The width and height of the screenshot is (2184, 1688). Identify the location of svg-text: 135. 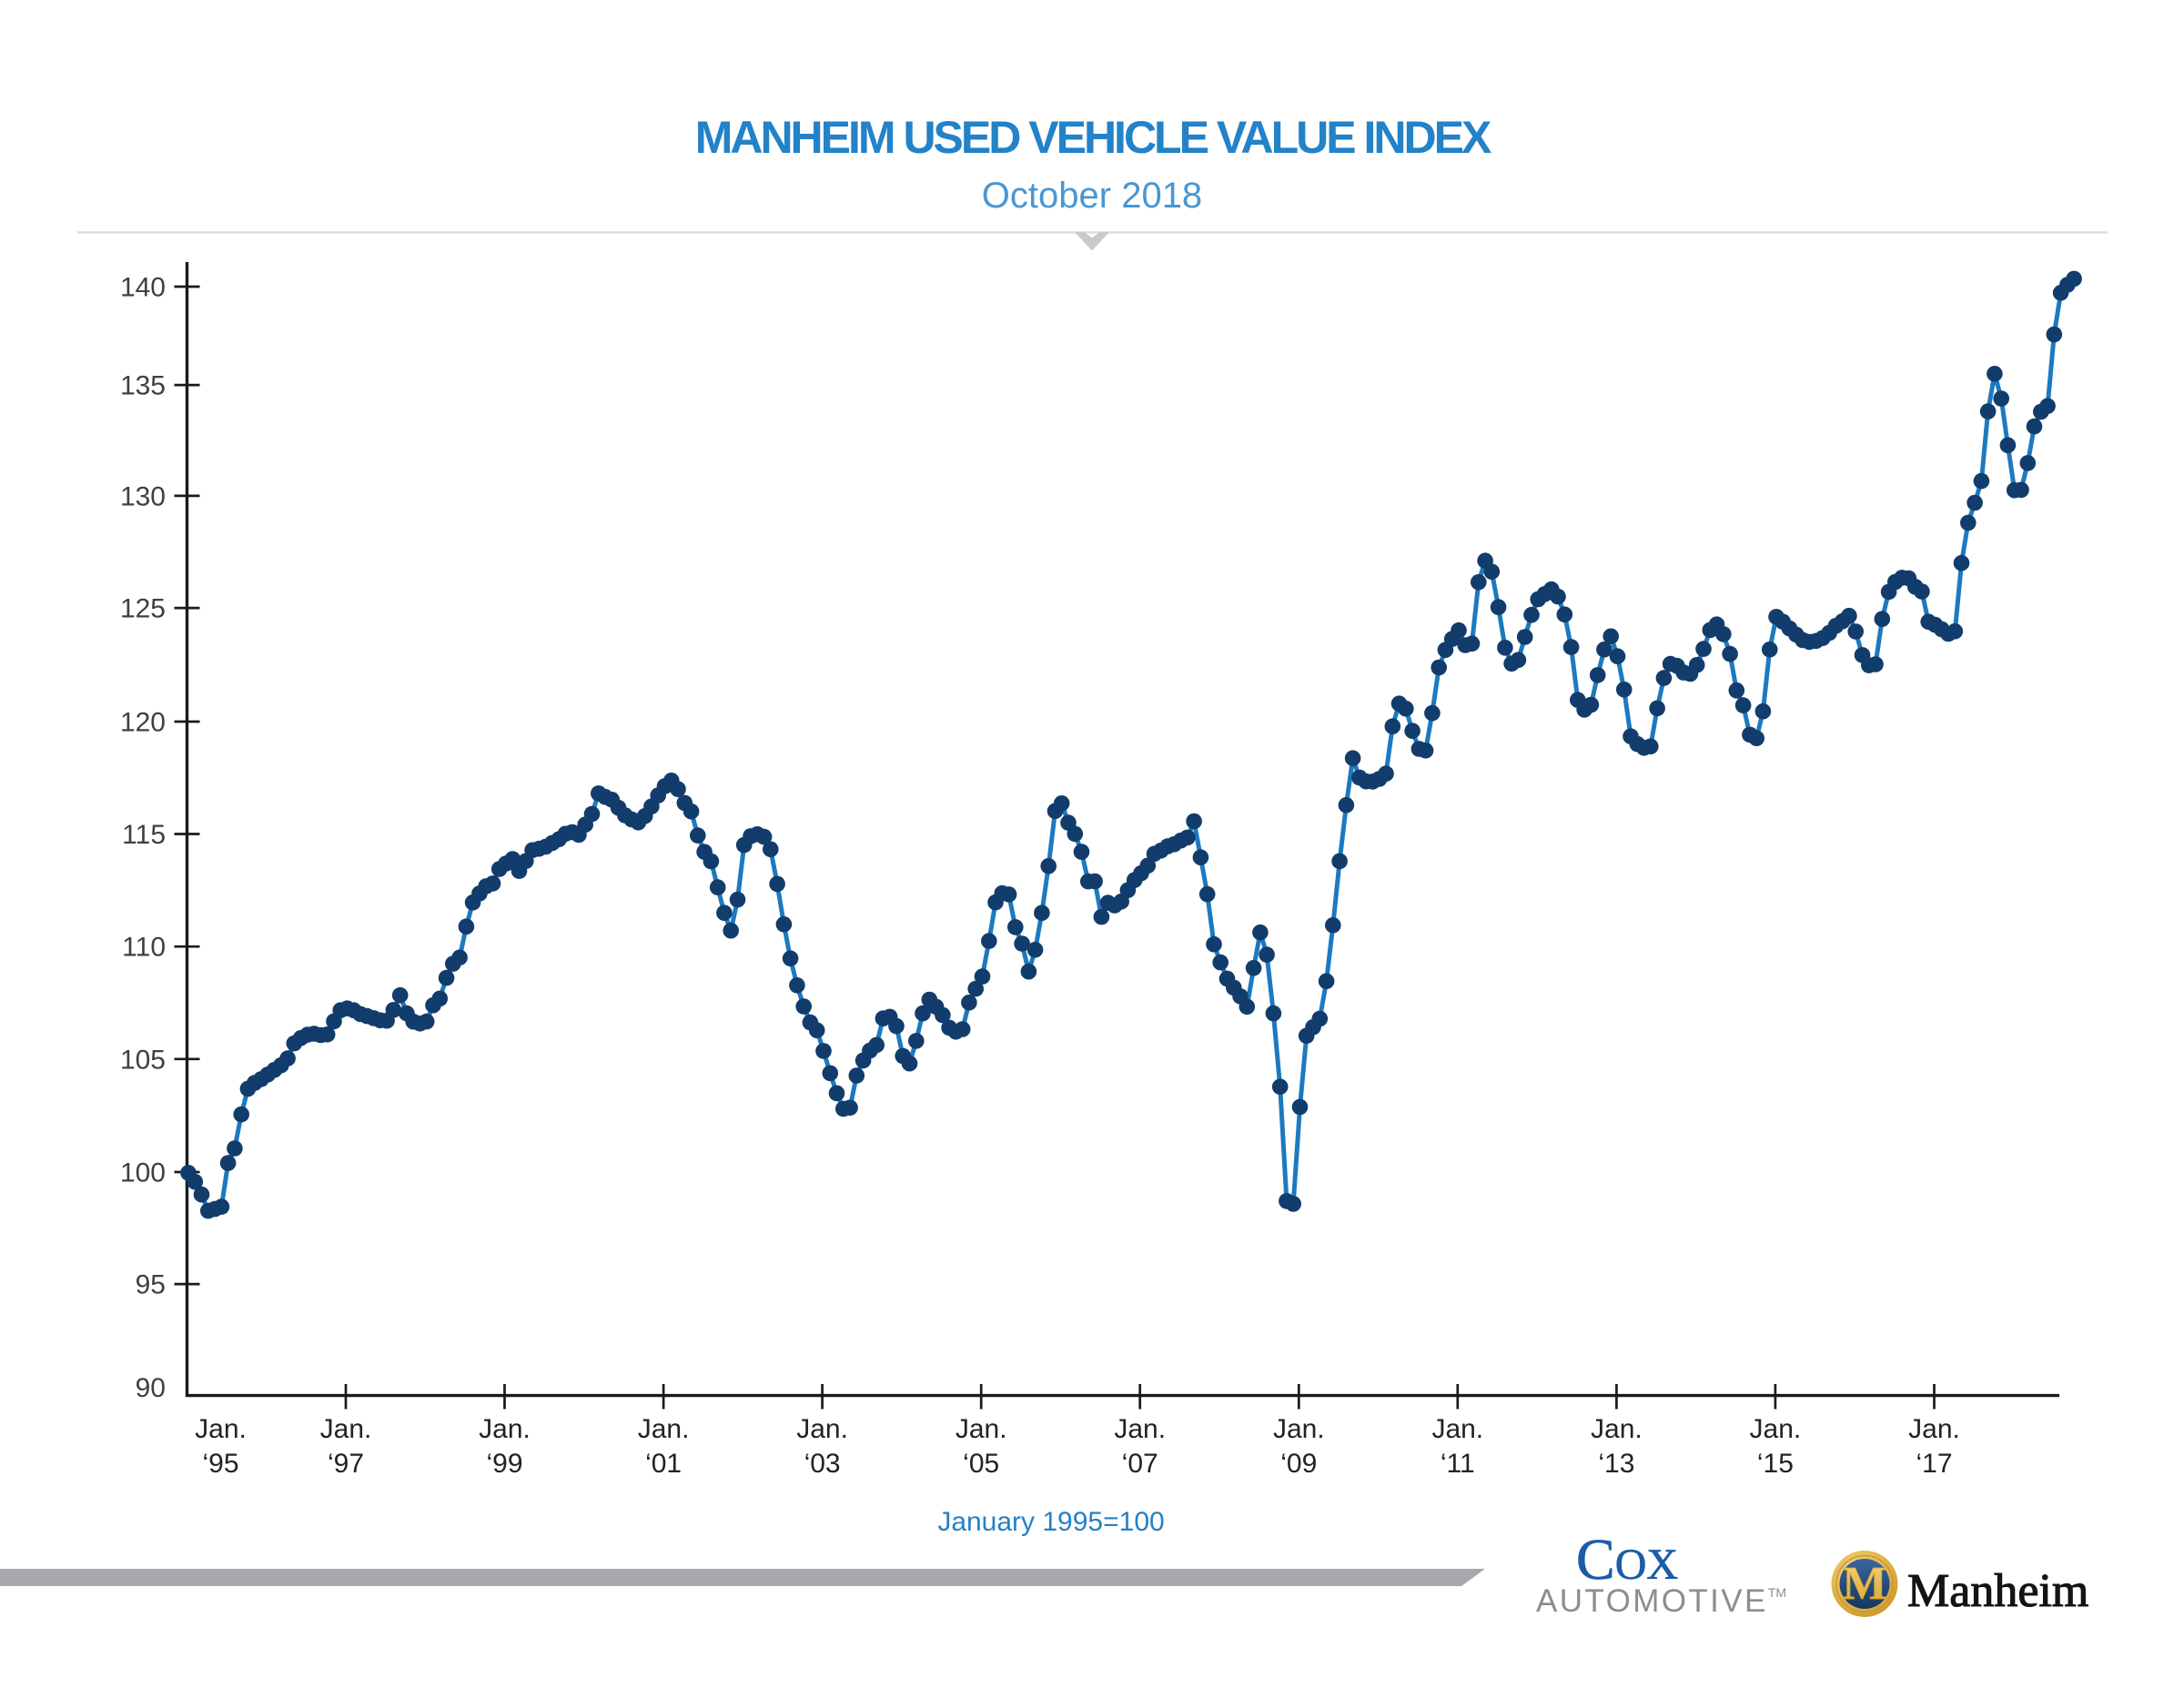
(143, 386).